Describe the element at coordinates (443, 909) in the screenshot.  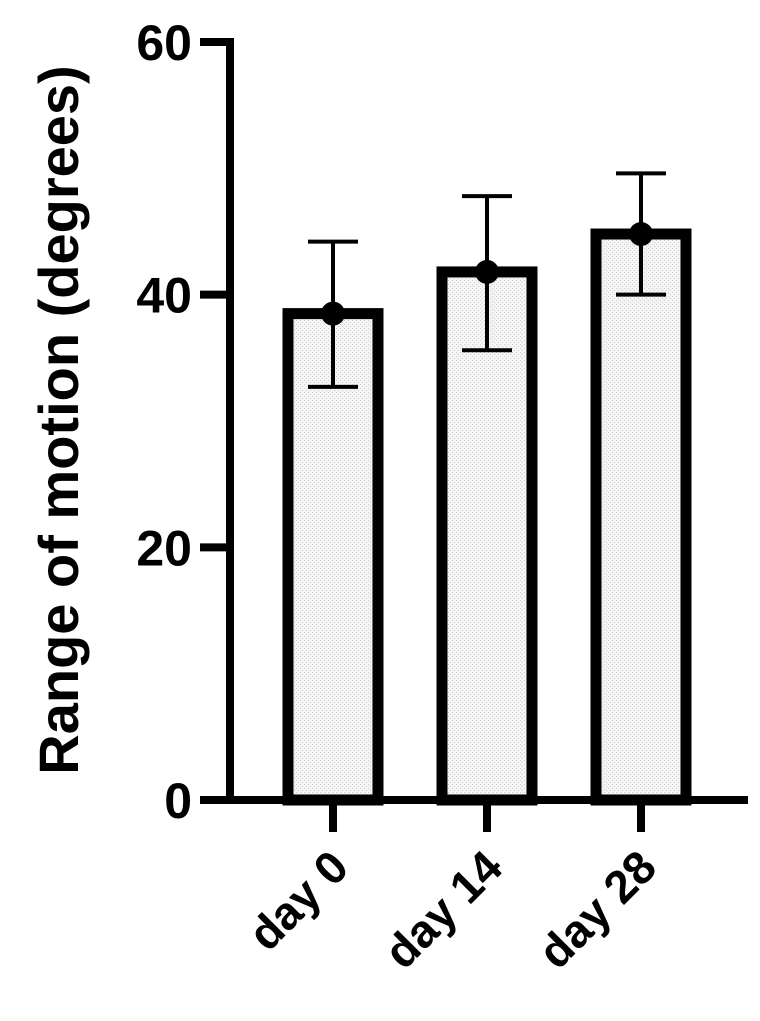
I see `x-tick-label: day 14` at that location.